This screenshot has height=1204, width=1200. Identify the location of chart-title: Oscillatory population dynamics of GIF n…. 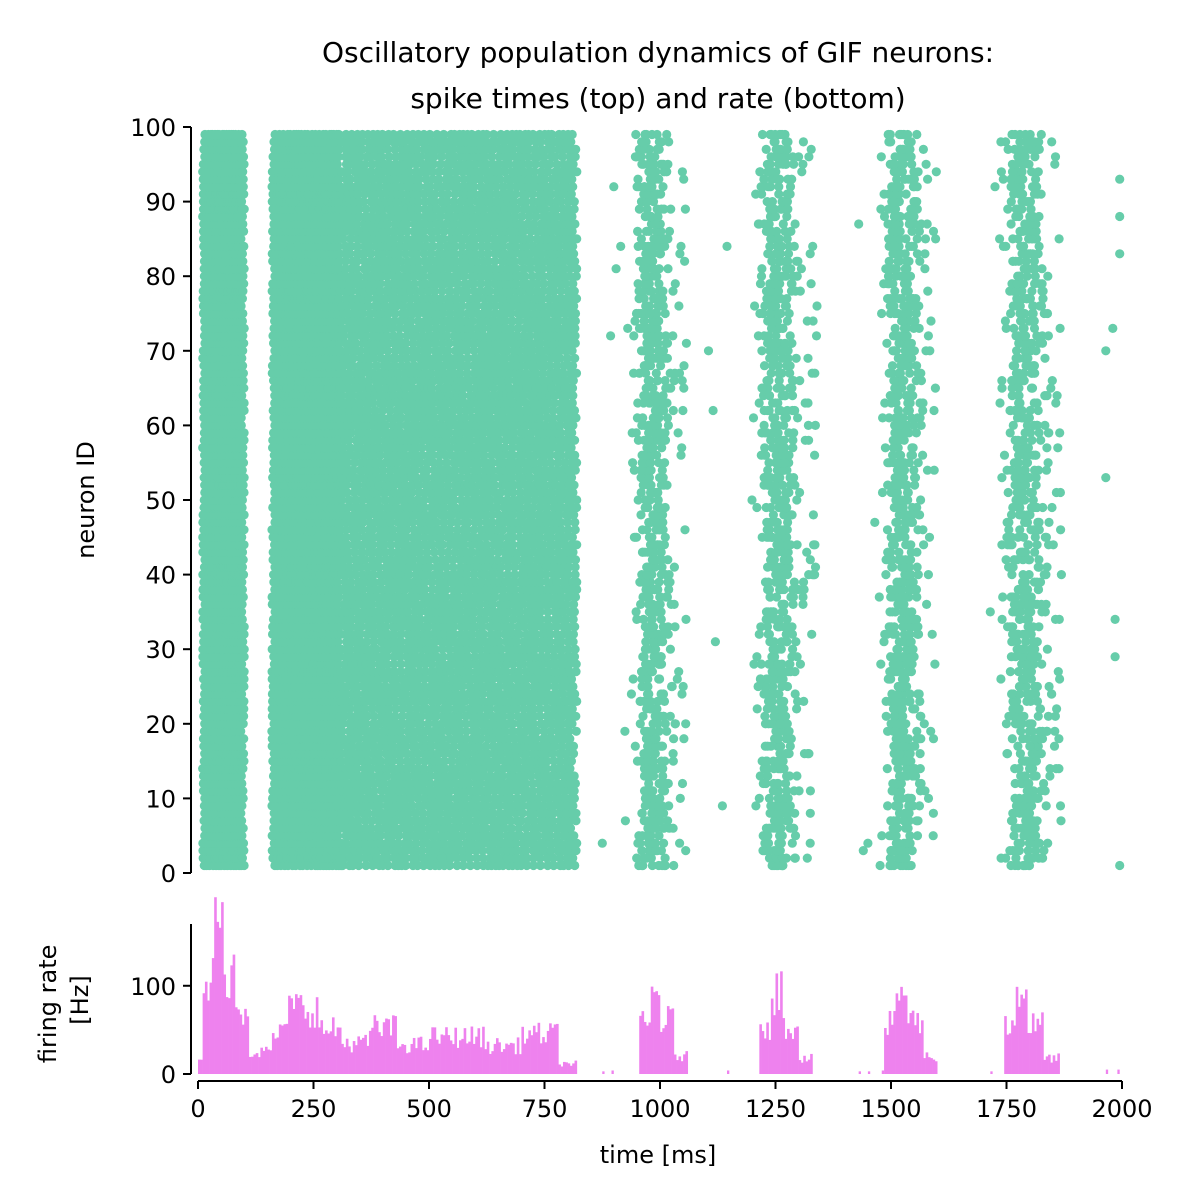
(658, 75).